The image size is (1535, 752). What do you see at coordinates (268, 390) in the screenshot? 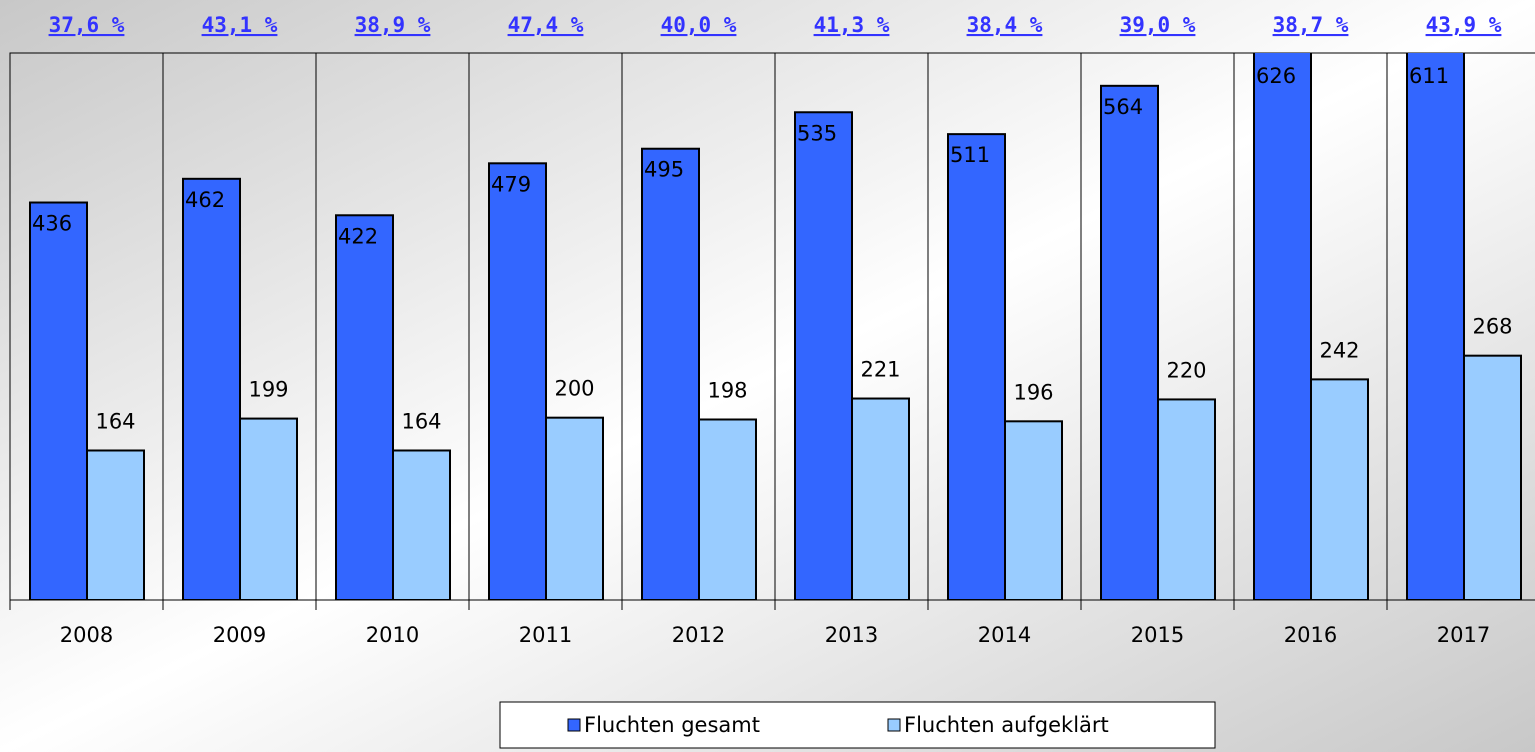
I see `value-label: 199` at bounding box center [268, 390].